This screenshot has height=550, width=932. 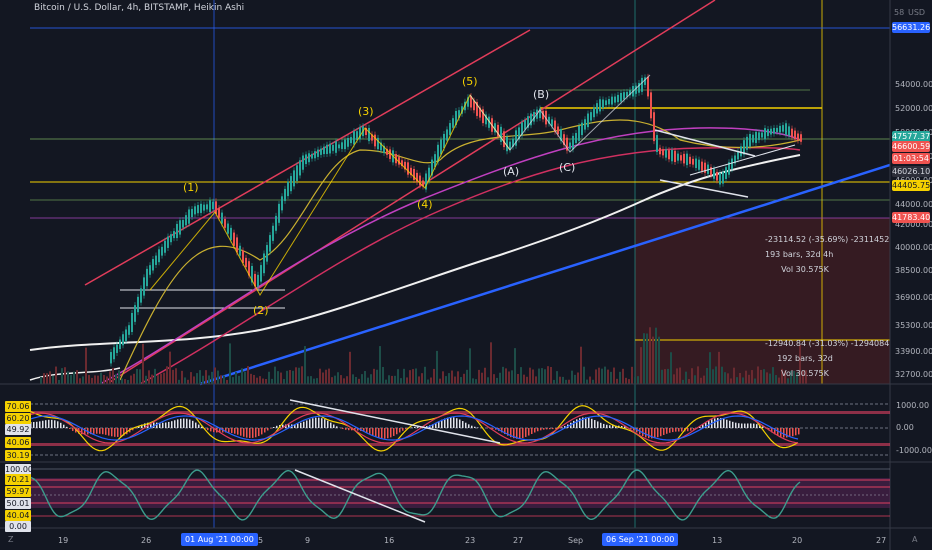 What do you see at coordinates (913, 325) in the screenshot?
I see `price-tick: 35300.00` at bounding box center [913, 325].